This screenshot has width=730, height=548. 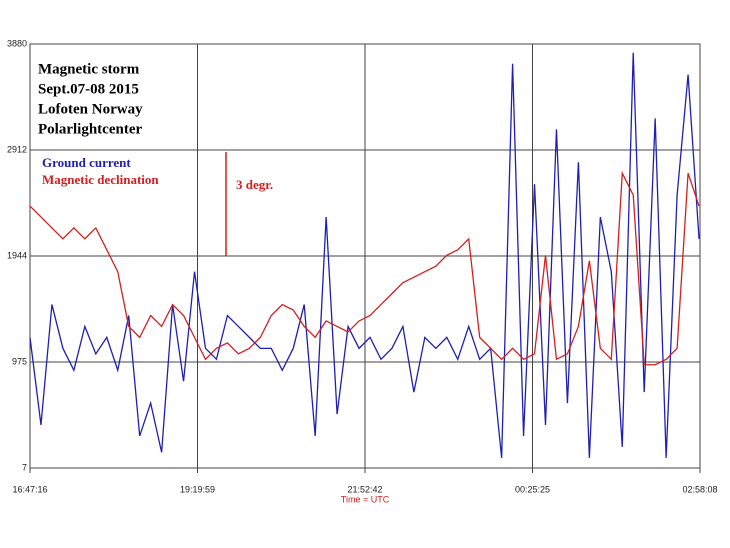 I want to click on chart-title: Polarlightcenter, so click(x=90, y=129).